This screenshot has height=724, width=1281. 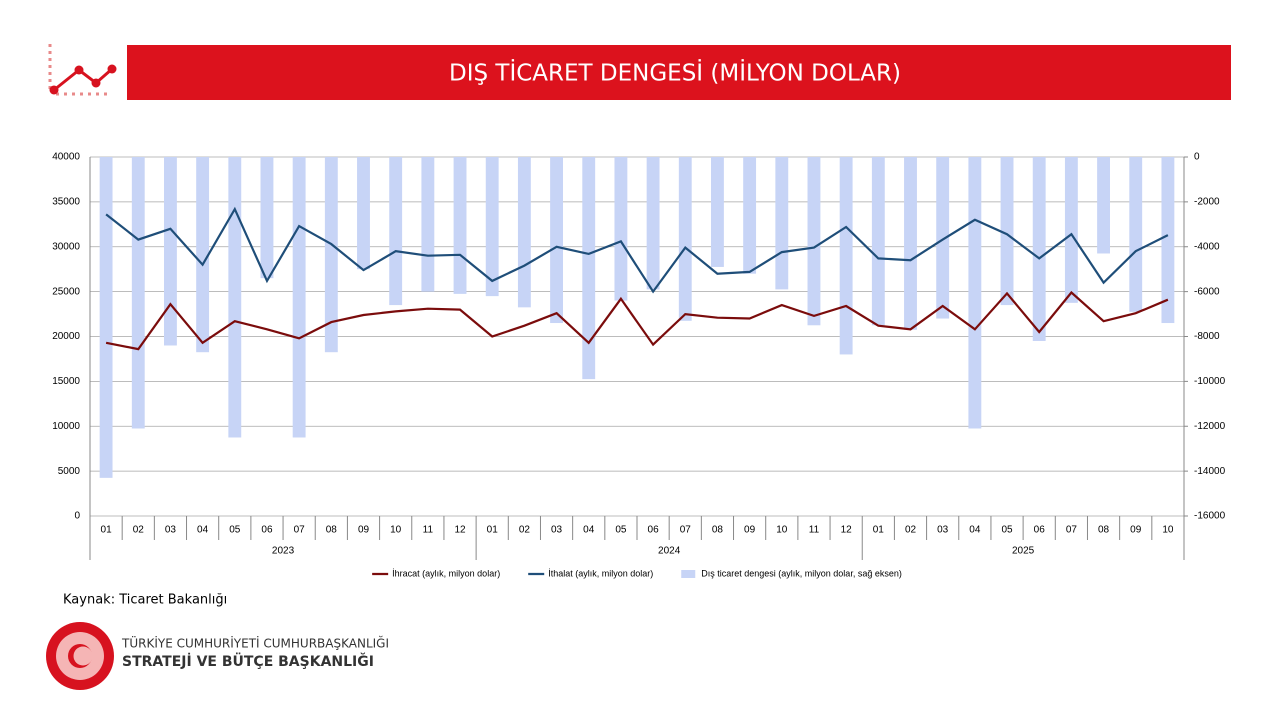 I want to click on header-icon, so click(x=82, y=70).